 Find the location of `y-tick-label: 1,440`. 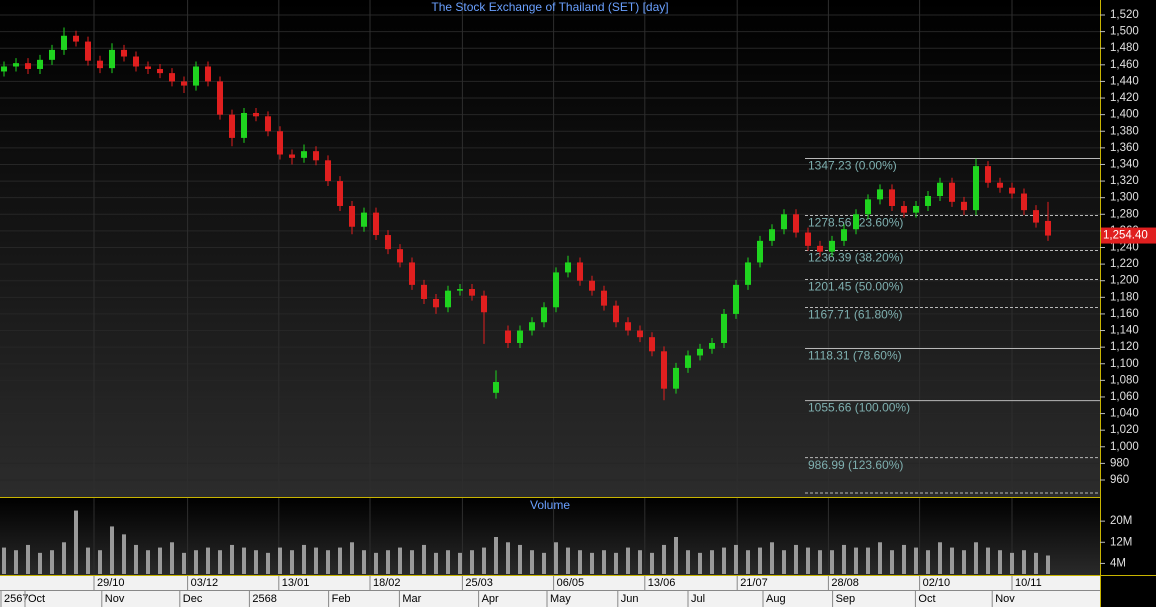

y-tick-label: 1,440 is located at coordinates (1124, 81).